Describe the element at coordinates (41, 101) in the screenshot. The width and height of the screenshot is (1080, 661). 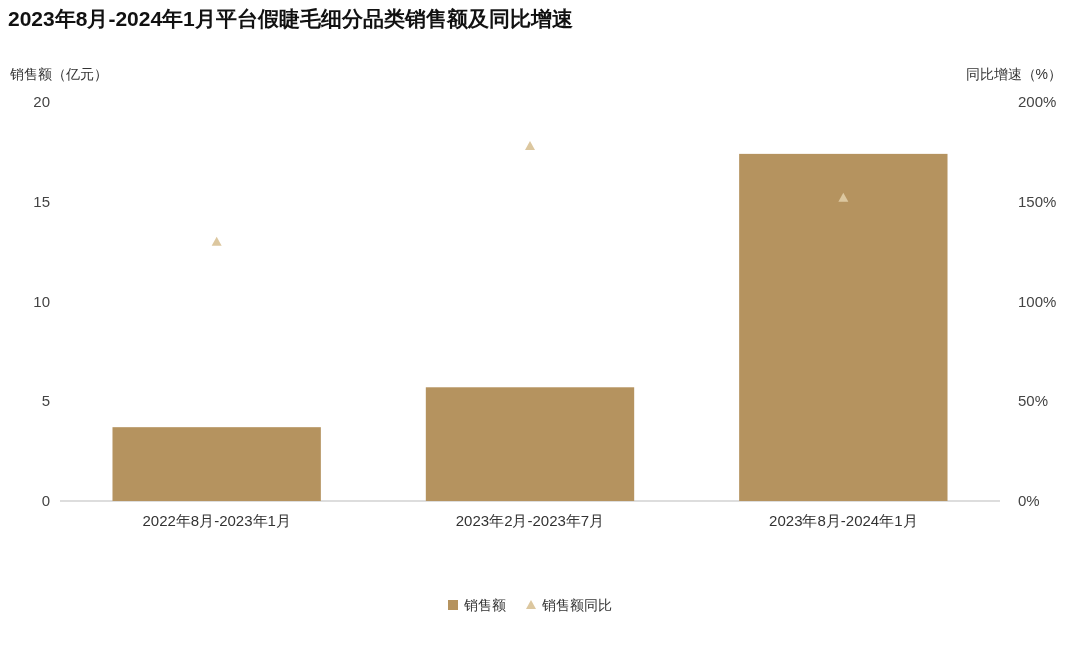
I see `y-tick-label: 20` at that location.